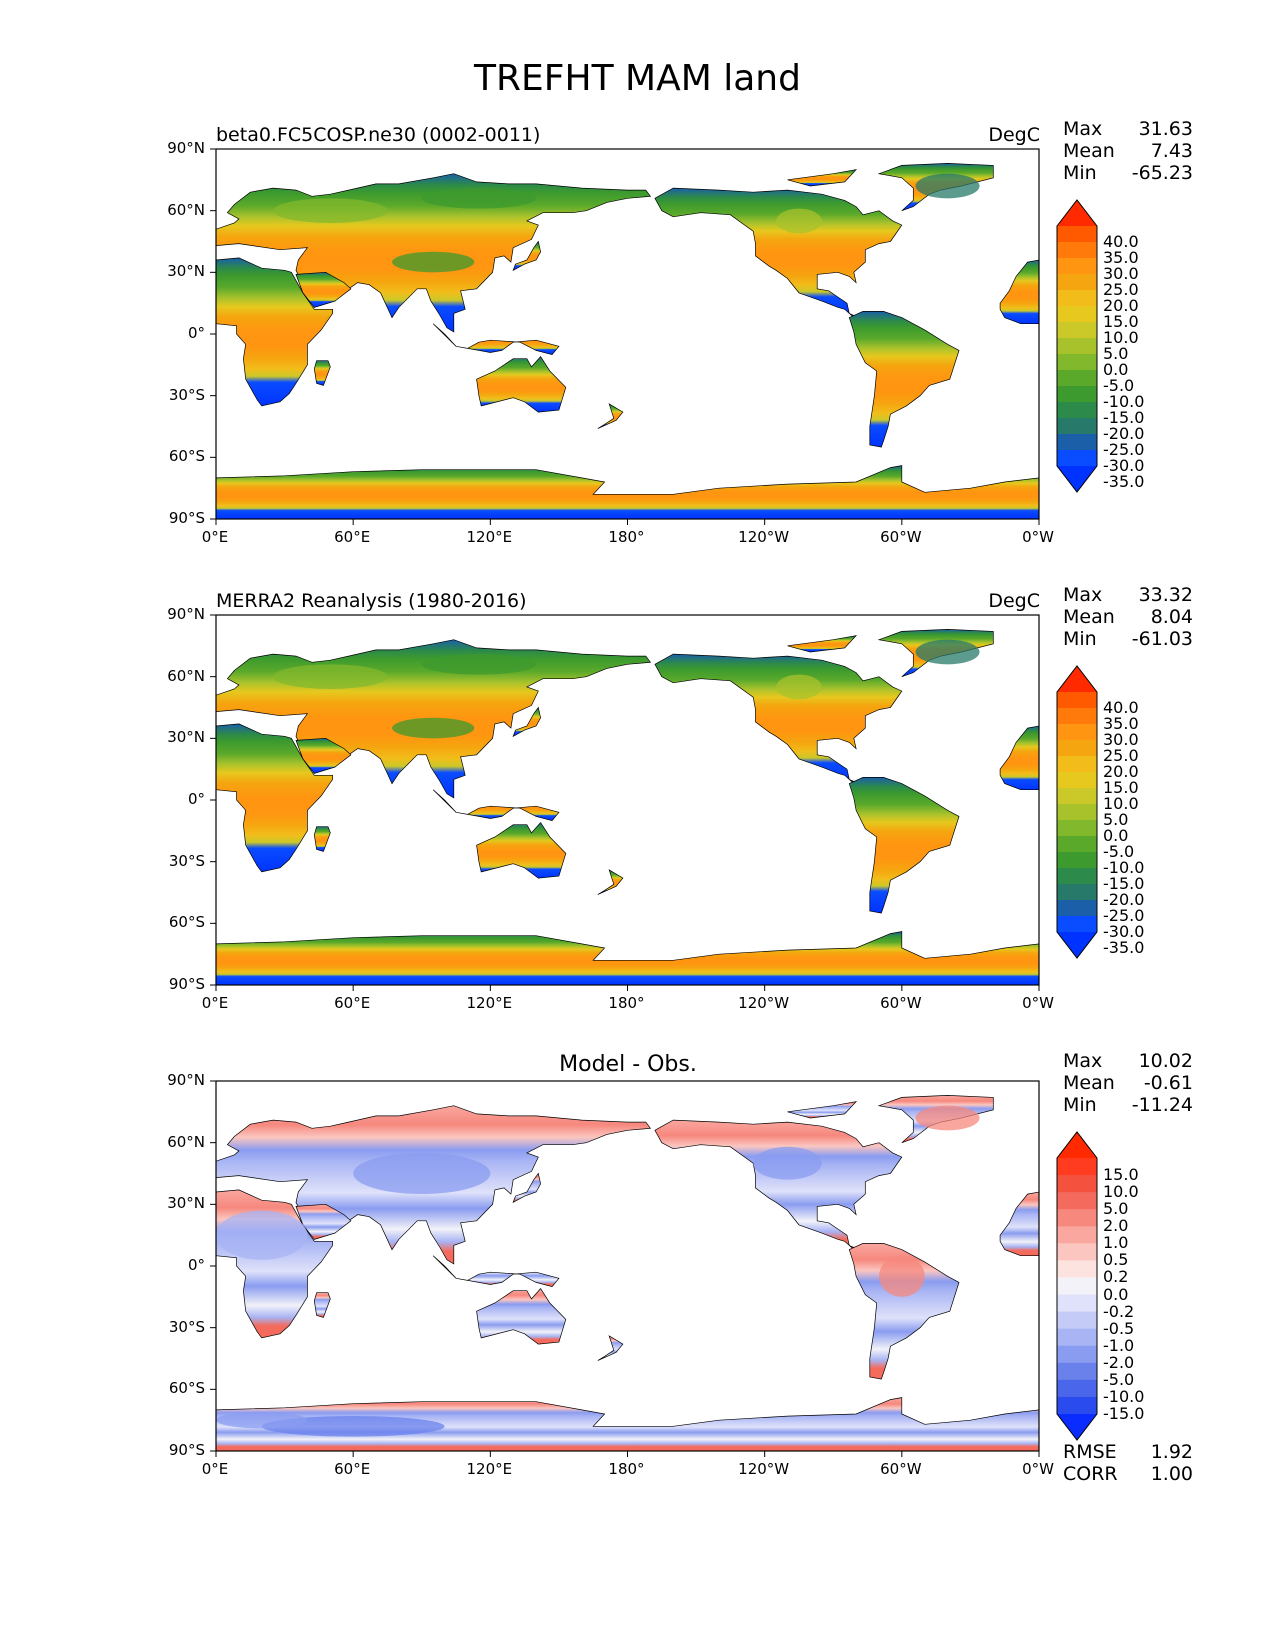 This screenshot has width=1275, height=1650. What do you see at coordinates (628, 1064) in the screenshot?
I see `panel-title: Model - Obs.` at bounding box center [628, 1064].